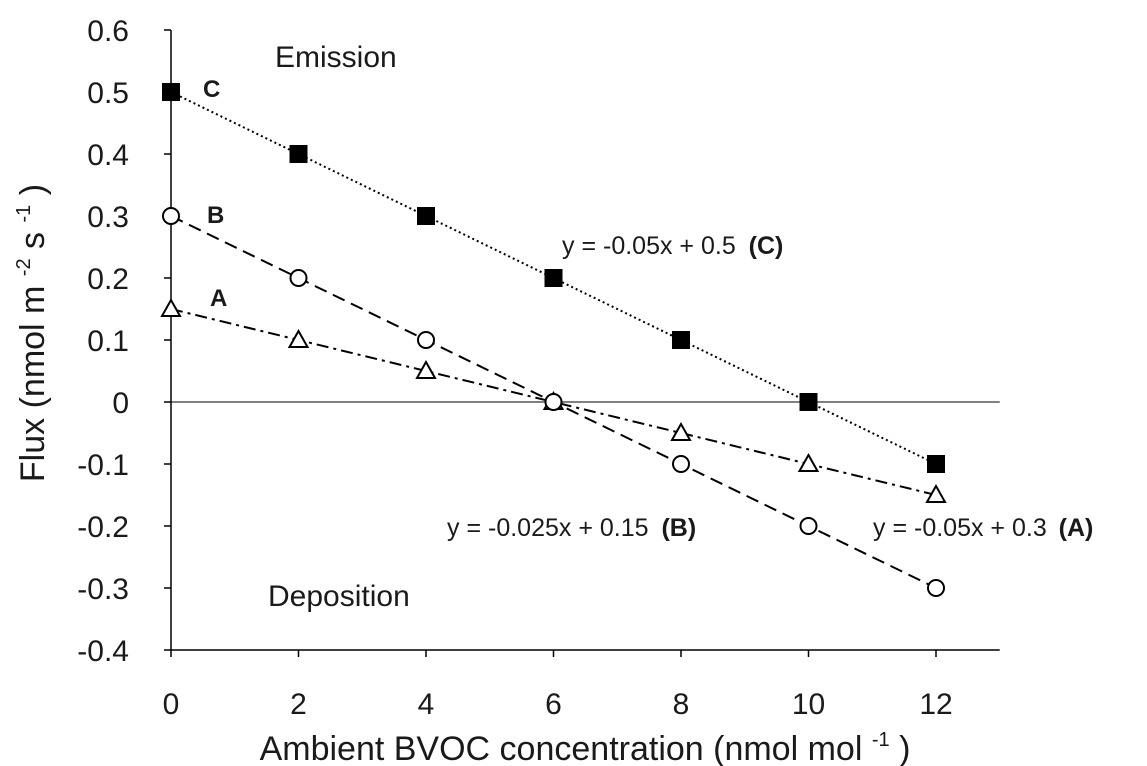 The image size is (1147, 766). I want to click on y-axis-title: Flux (nmol m -2 s -1 ), so click(26, 333).